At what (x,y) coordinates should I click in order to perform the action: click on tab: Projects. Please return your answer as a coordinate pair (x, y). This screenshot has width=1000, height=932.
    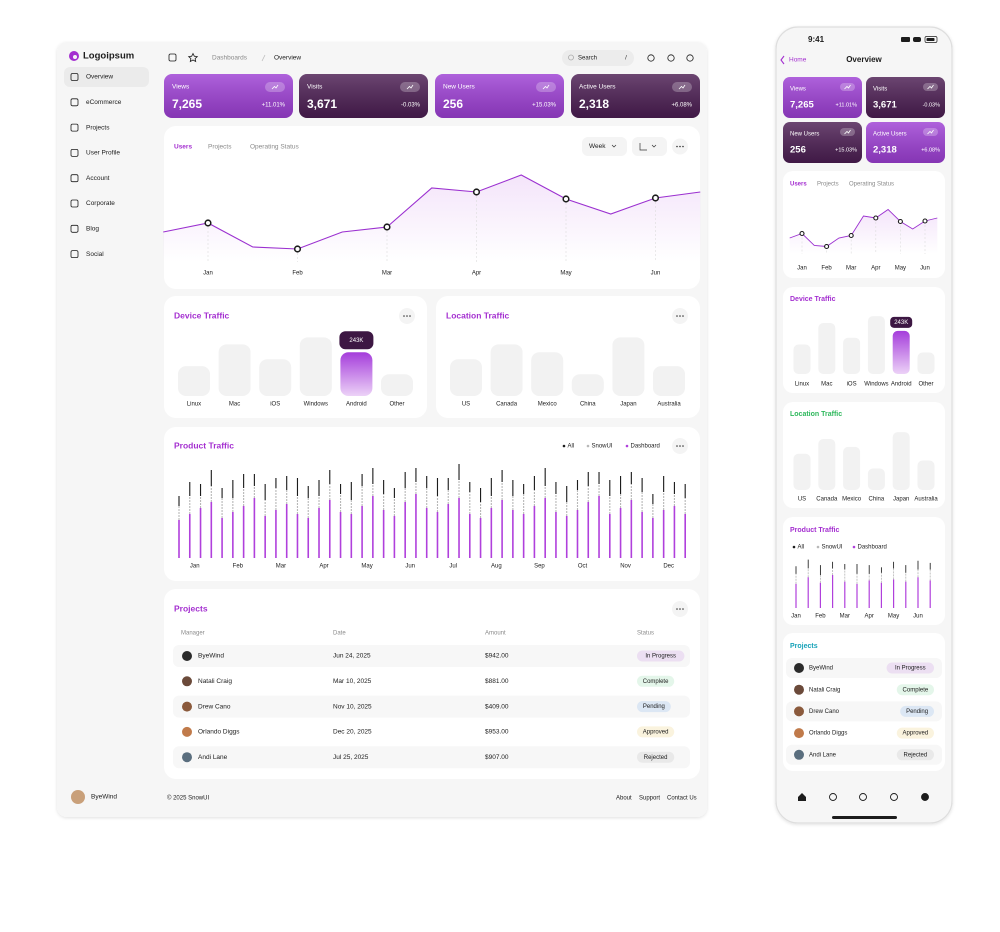
    Looking at the image, I should click on (220, 147).